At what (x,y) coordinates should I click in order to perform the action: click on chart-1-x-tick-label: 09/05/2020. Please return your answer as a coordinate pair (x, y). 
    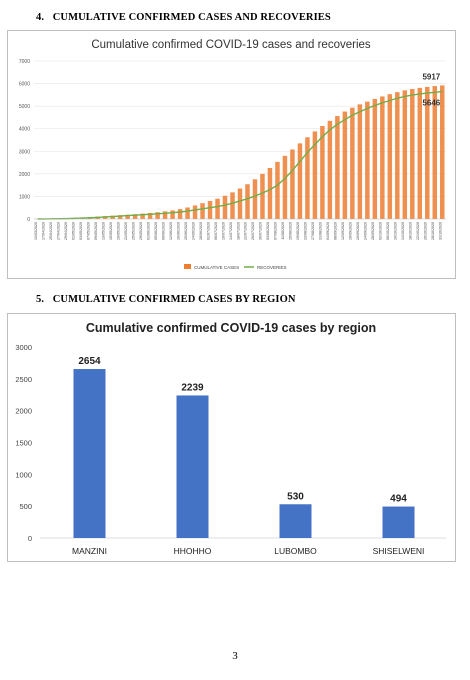
    Looking at the image, I should click on (96, 231).